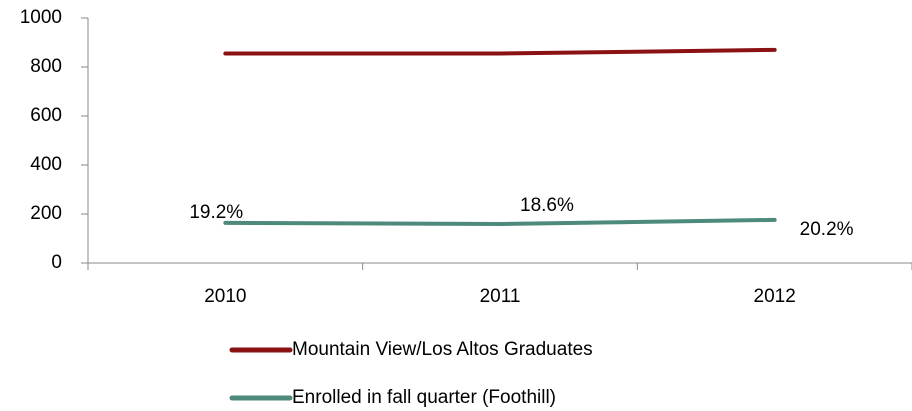  I want to click on y-tick-label: 800, so click(46, 66).